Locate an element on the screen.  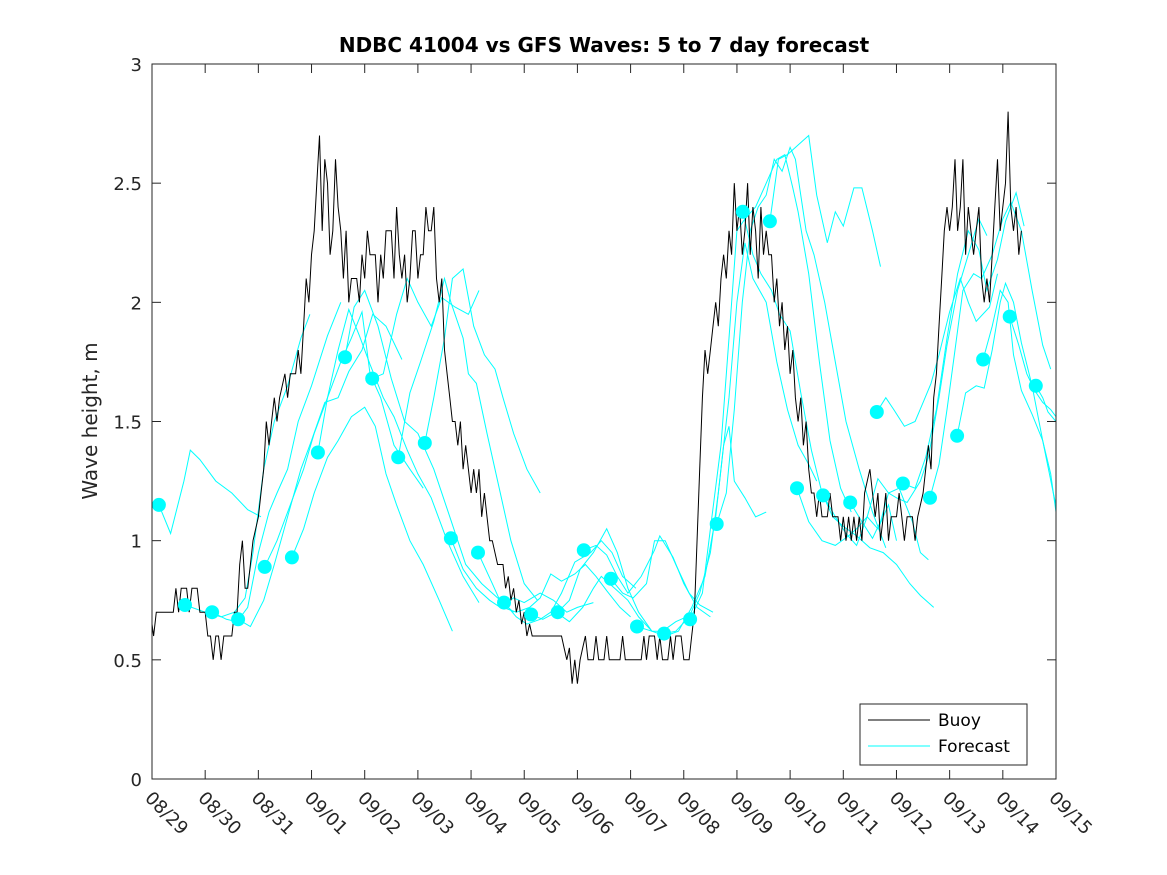
y-axis-label: Wave height, m is located at coordinates (90, 420).